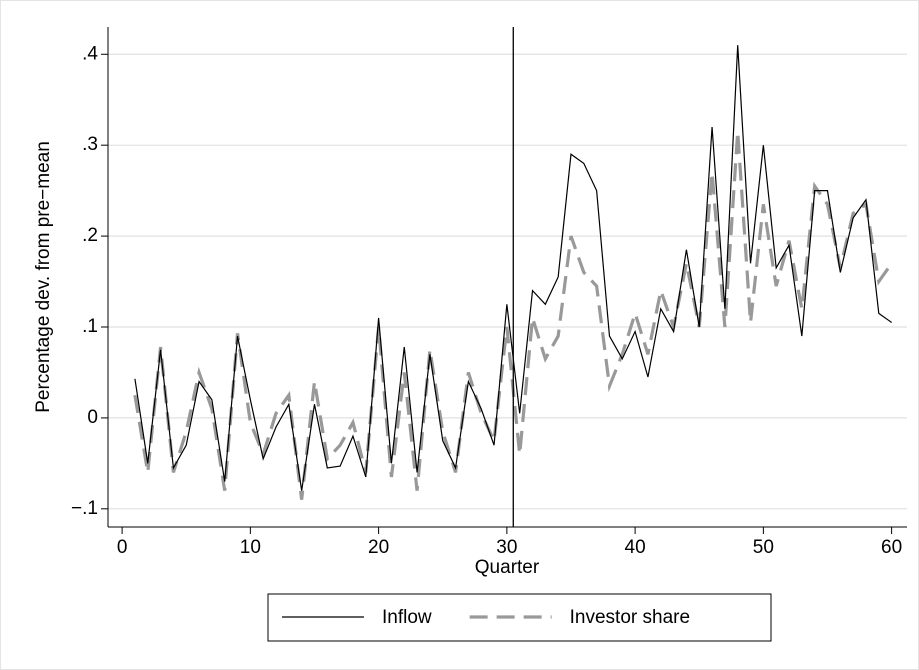  I want to click on y-tick-label: .3, so click(90, 144).